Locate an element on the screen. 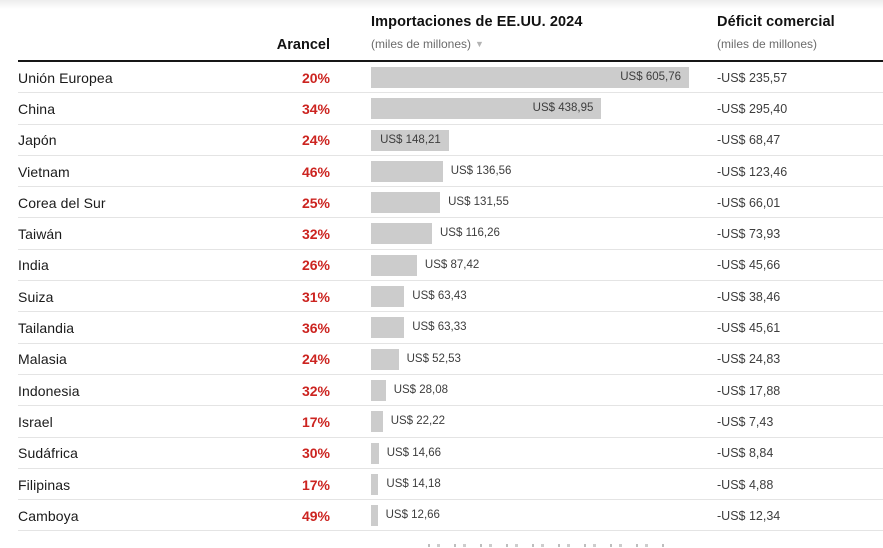 This screenshot has height=548, width=883. imports-bar-cell: US$ 605,76 is located at coordinates (544, 77).